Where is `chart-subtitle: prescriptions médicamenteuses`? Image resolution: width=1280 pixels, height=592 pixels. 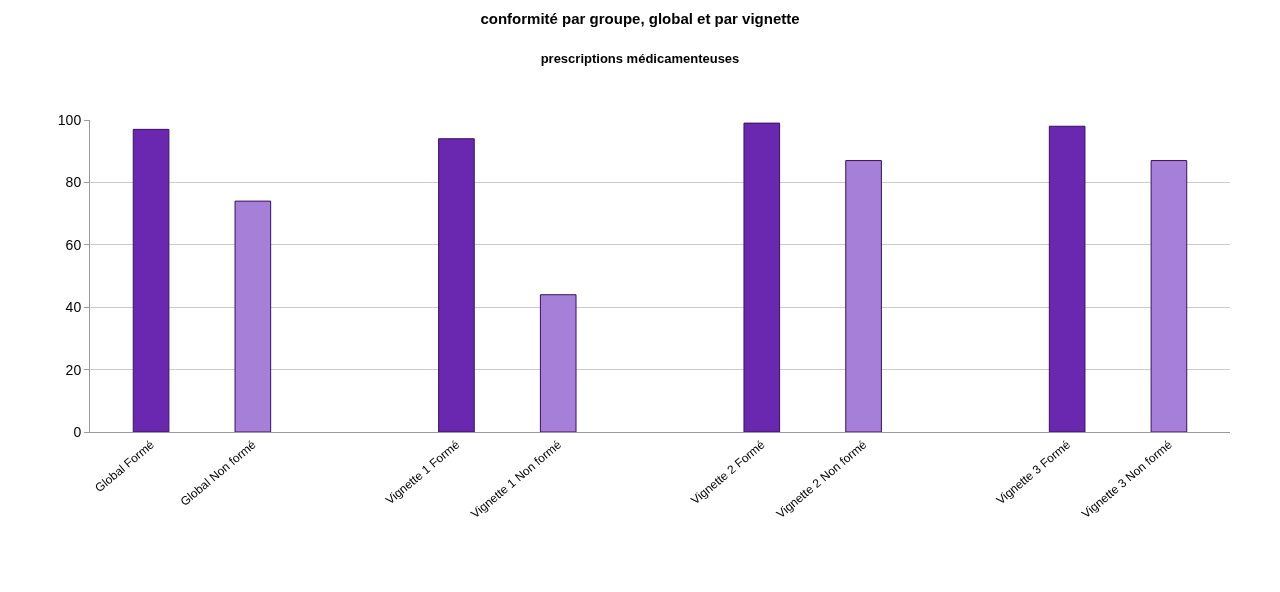
chart-subtitle: prescriptions médicamenteuses is located at coordinates (640, 58).